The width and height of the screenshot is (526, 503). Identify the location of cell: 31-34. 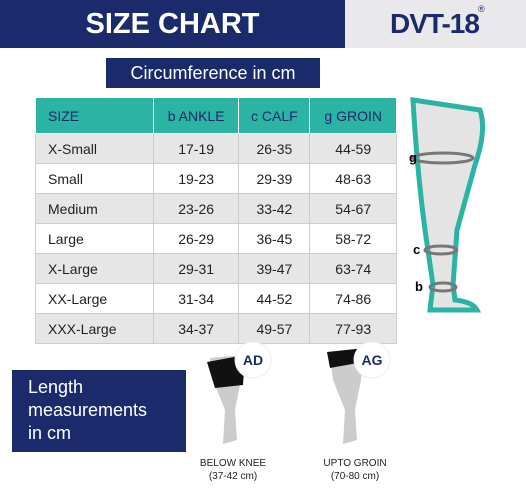
(196, 298).